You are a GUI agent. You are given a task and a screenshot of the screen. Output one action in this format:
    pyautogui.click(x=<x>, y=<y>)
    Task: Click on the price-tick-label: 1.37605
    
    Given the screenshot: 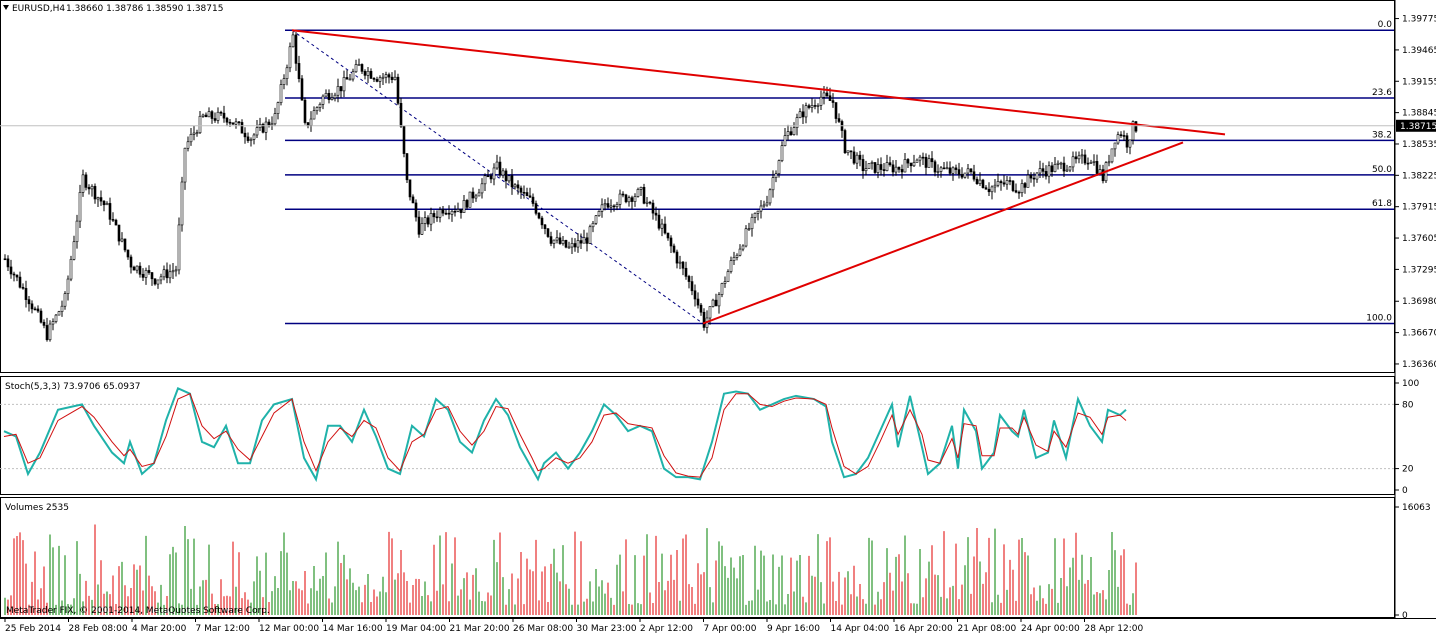 What is the action you would take?
    pyautogui.click(x=1419, y=239)
    